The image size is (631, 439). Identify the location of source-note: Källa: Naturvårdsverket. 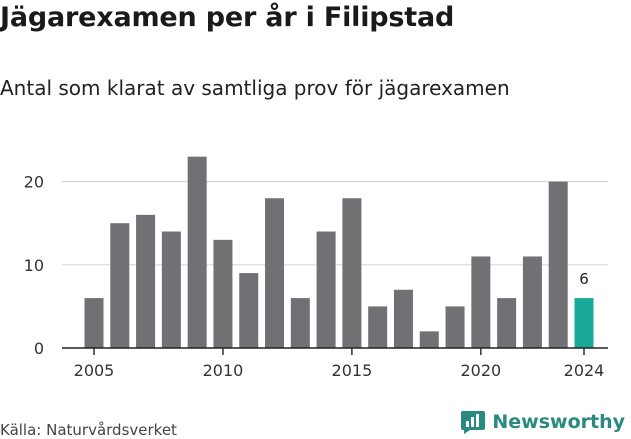
(88, 430).